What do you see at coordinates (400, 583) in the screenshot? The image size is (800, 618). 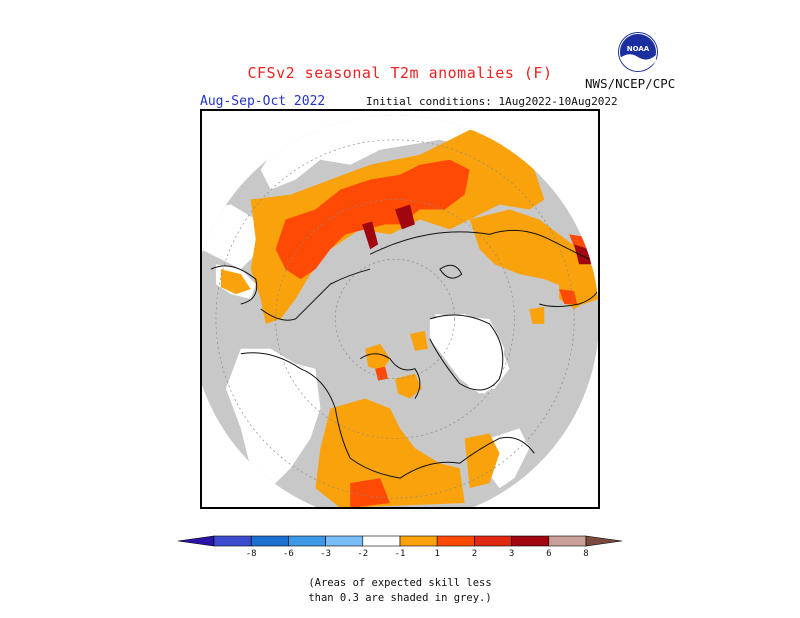 I see `skill-note-line1: (Areas of expected skill less` at bounding box center [400, 583].